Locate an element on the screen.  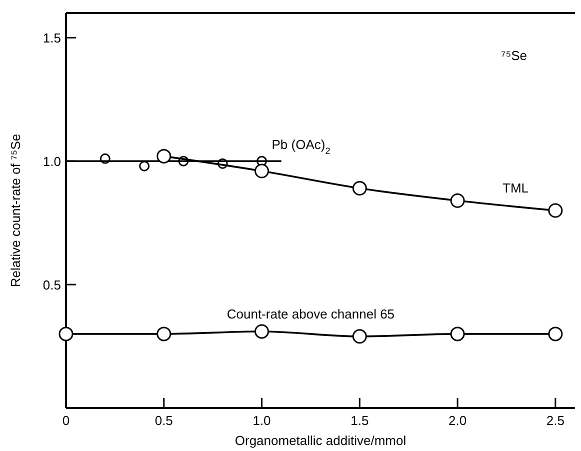
x-tick-label: 0 is located at coordinates (66, 420).